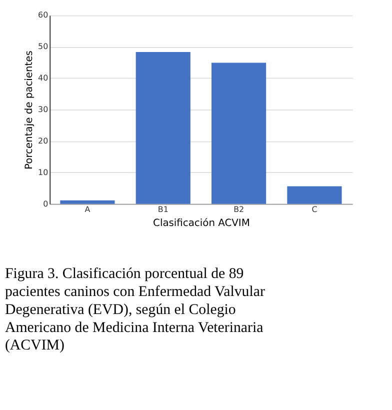  I want to click on y-axis-title: Porcentaje de pacientes, so click(30, 110).